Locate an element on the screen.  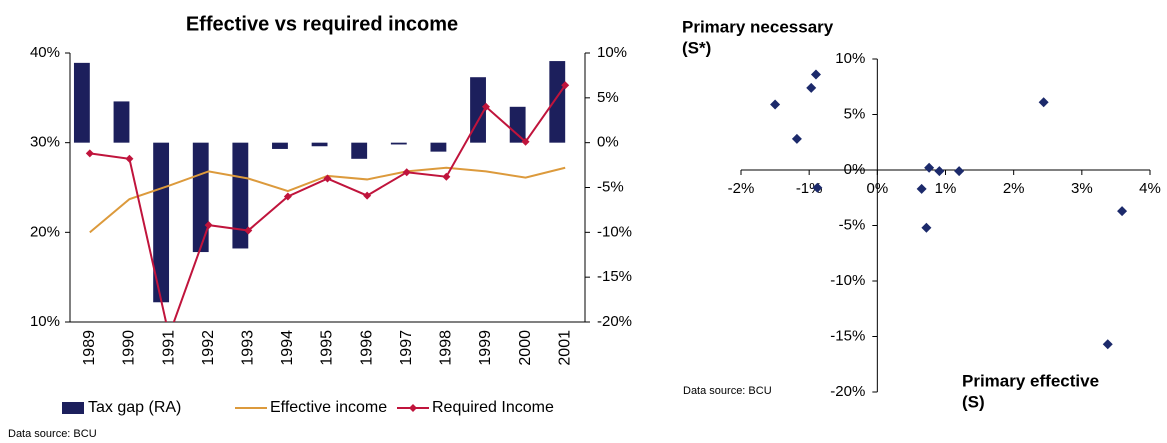
y2-tick-label: -20% is located at coordinates (614, 321).